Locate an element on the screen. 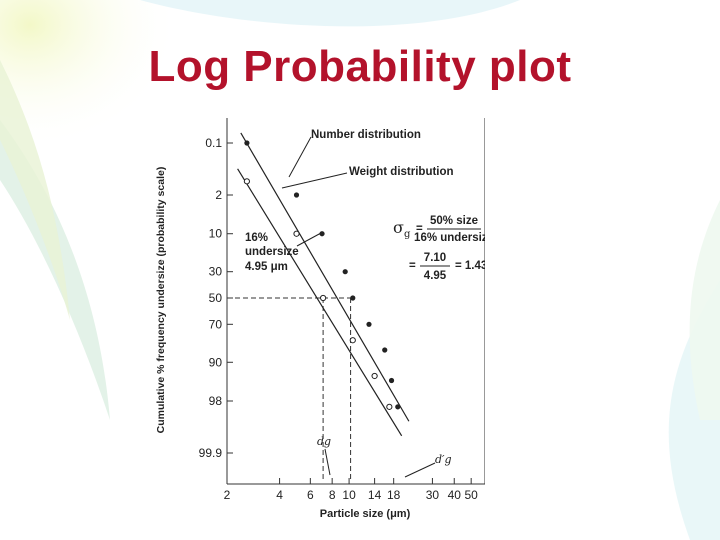 Image resolution: width=720 pixels, height=540 pixels. undersize-percent-label: 16% is located at coordinates (256, 238).